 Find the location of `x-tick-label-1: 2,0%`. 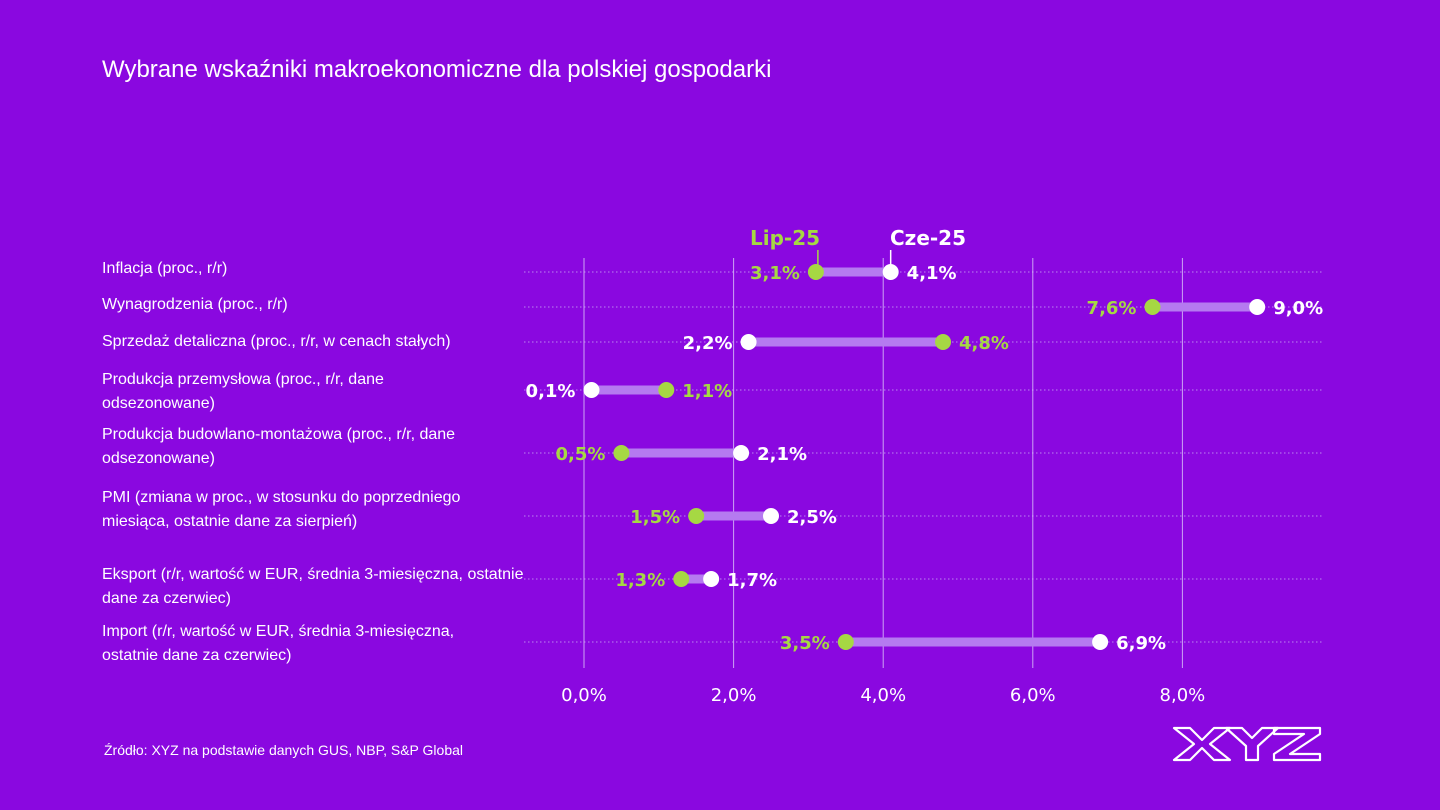

x-tick-label-1: 2,0% is located at coordinates (734, 695).